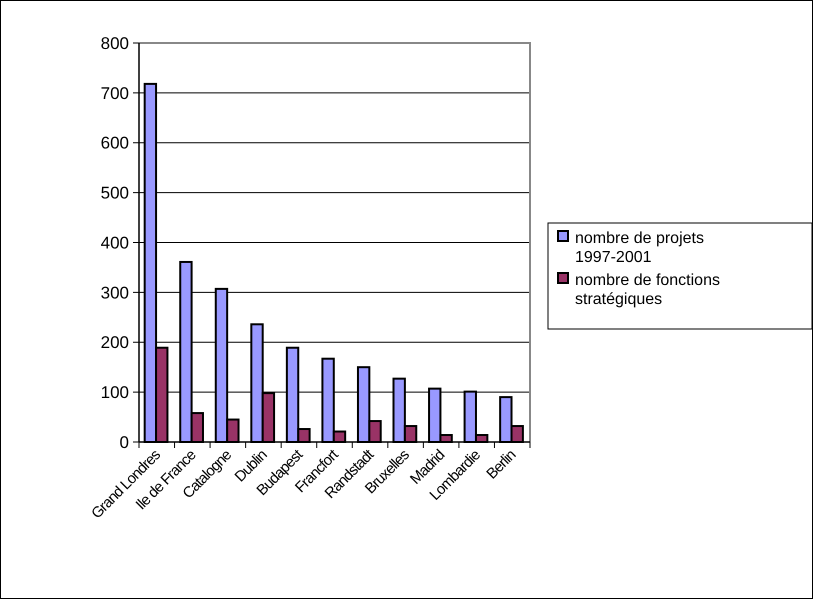 This screenshot has width=813, height=599. Describe the element at coordinates (114, 43) in the screenshot. I see `y-tick-label: 800` at that location.